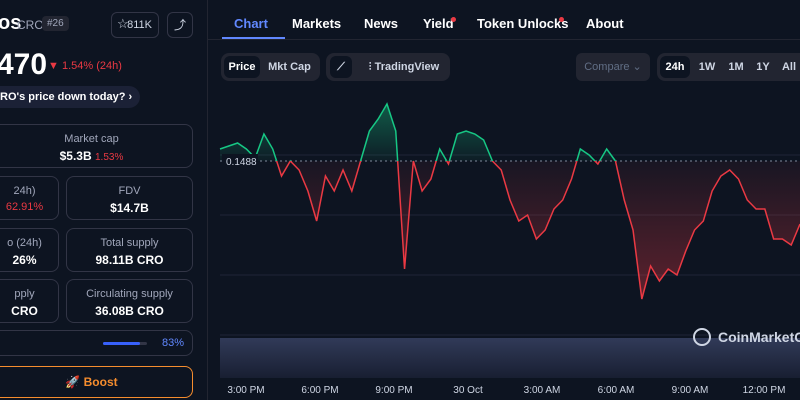  I want to click on tab-rule, so click(504, 39).